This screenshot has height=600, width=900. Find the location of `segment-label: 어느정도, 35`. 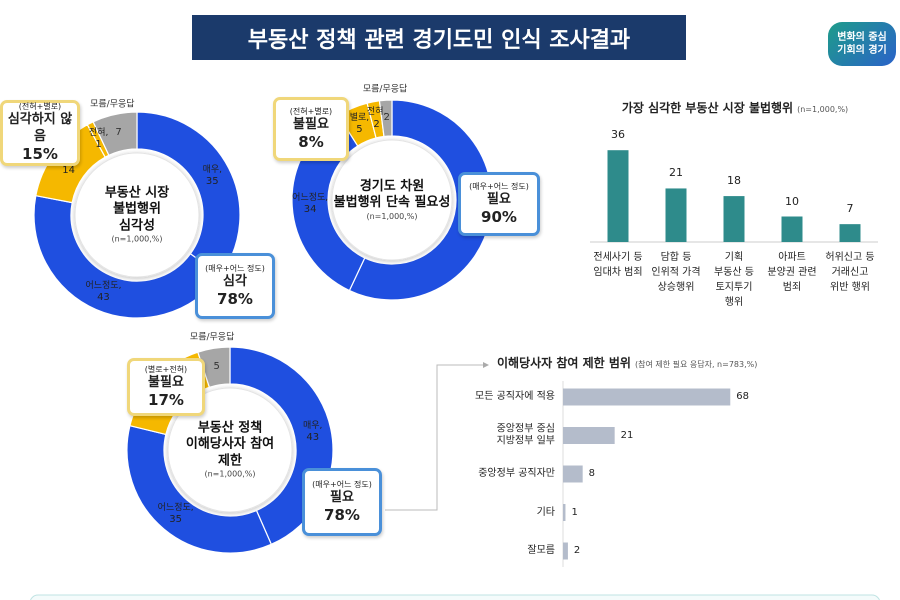

segment-label: 어느정도, 35 is located at coordinates (176, 515).